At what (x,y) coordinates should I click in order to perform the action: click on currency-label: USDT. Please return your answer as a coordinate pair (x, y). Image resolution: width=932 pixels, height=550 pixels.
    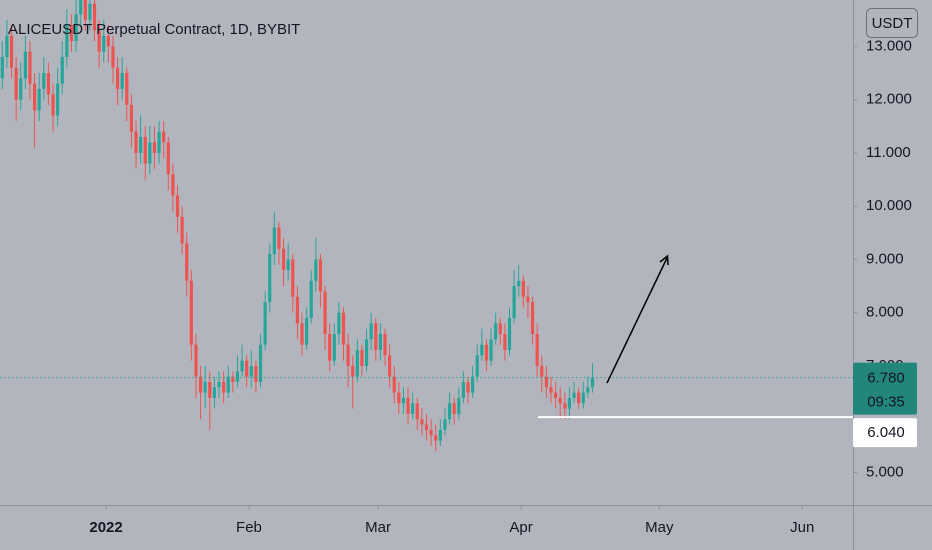
    Looking at the image, I should click on (892, 23).